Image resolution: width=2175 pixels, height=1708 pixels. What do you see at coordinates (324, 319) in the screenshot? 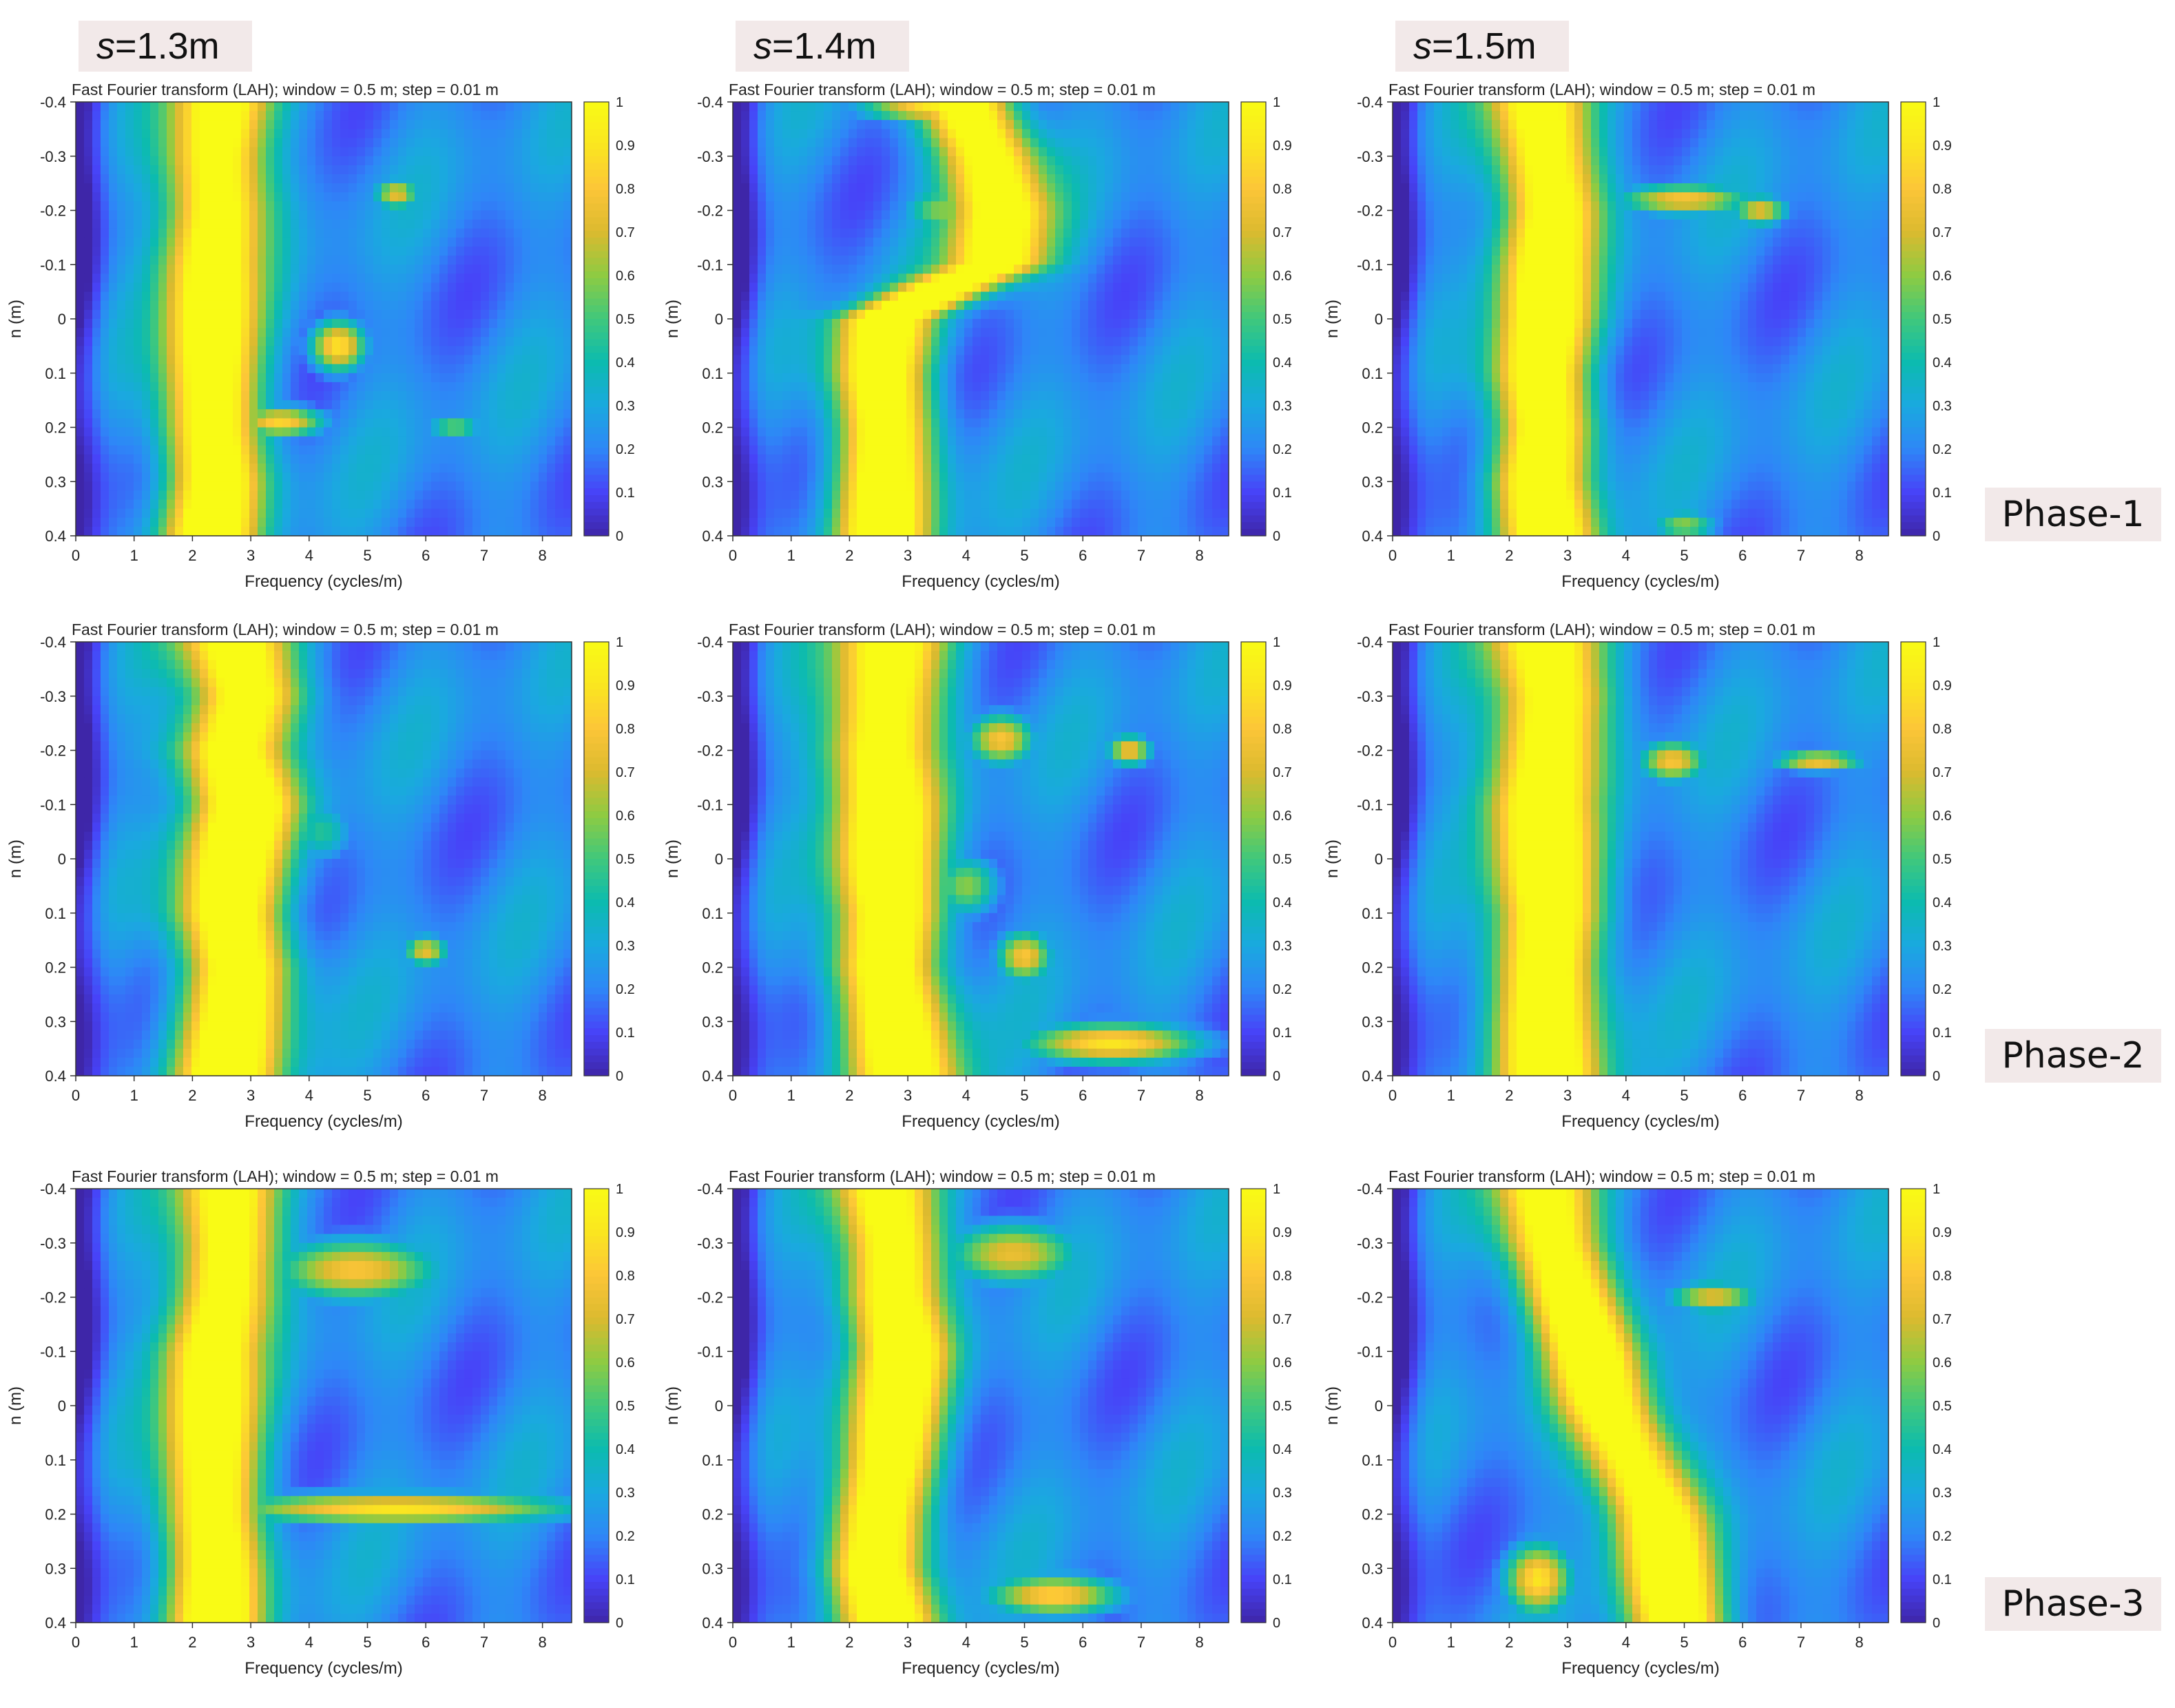
I see `heatmap-cells` at bounding box center [324, 319].